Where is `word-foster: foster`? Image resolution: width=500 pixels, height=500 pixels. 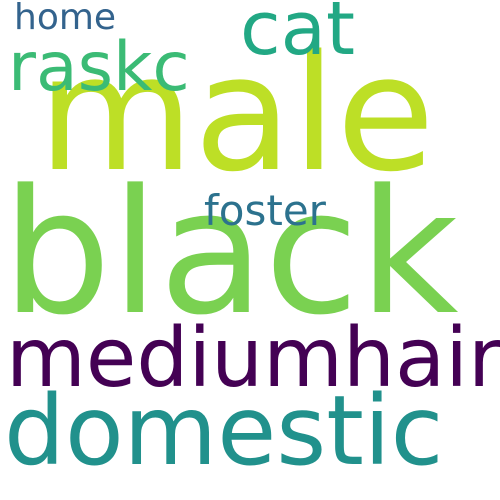 word-foster: foster is located at coordinates (265, 210).